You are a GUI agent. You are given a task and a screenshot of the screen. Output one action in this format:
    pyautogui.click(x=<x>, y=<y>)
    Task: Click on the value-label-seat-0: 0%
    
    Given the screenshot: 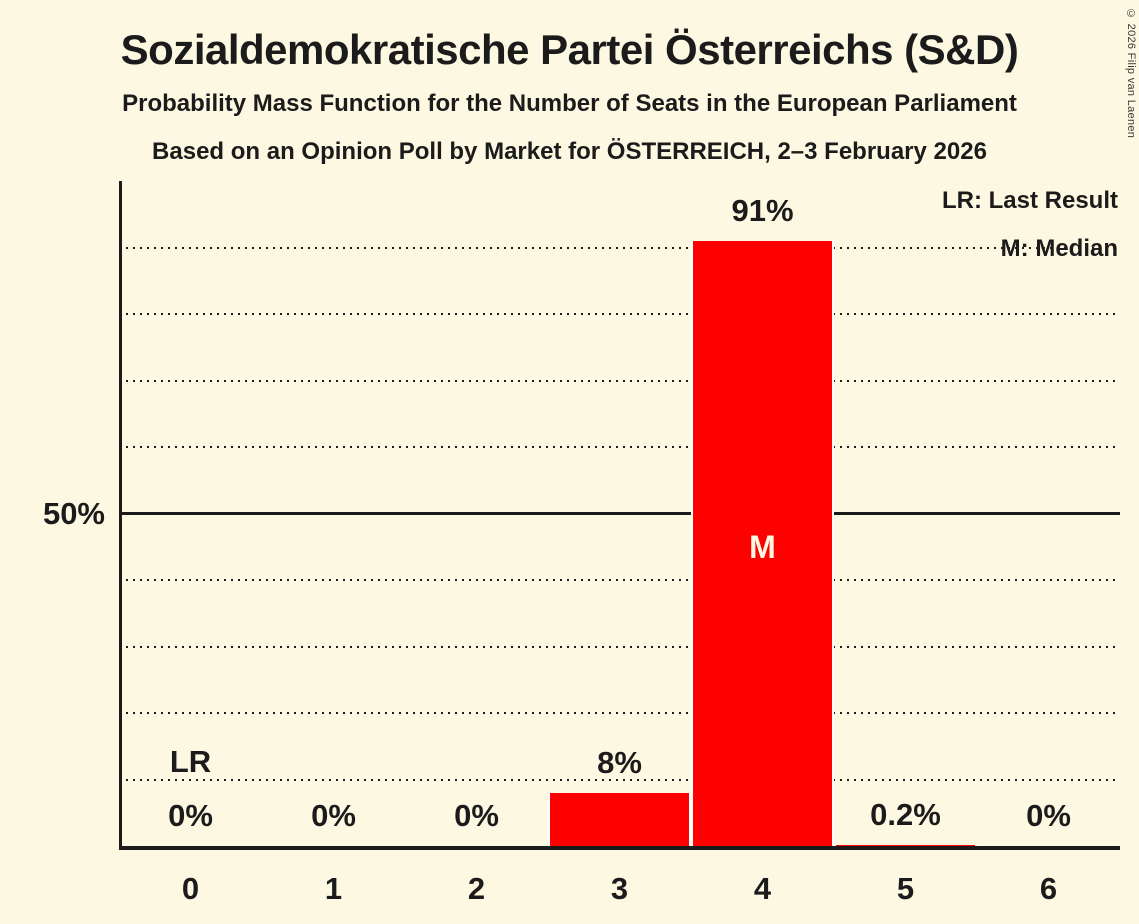 What is the action you would take?
    pyautogui.click(x=190, y=815)
    